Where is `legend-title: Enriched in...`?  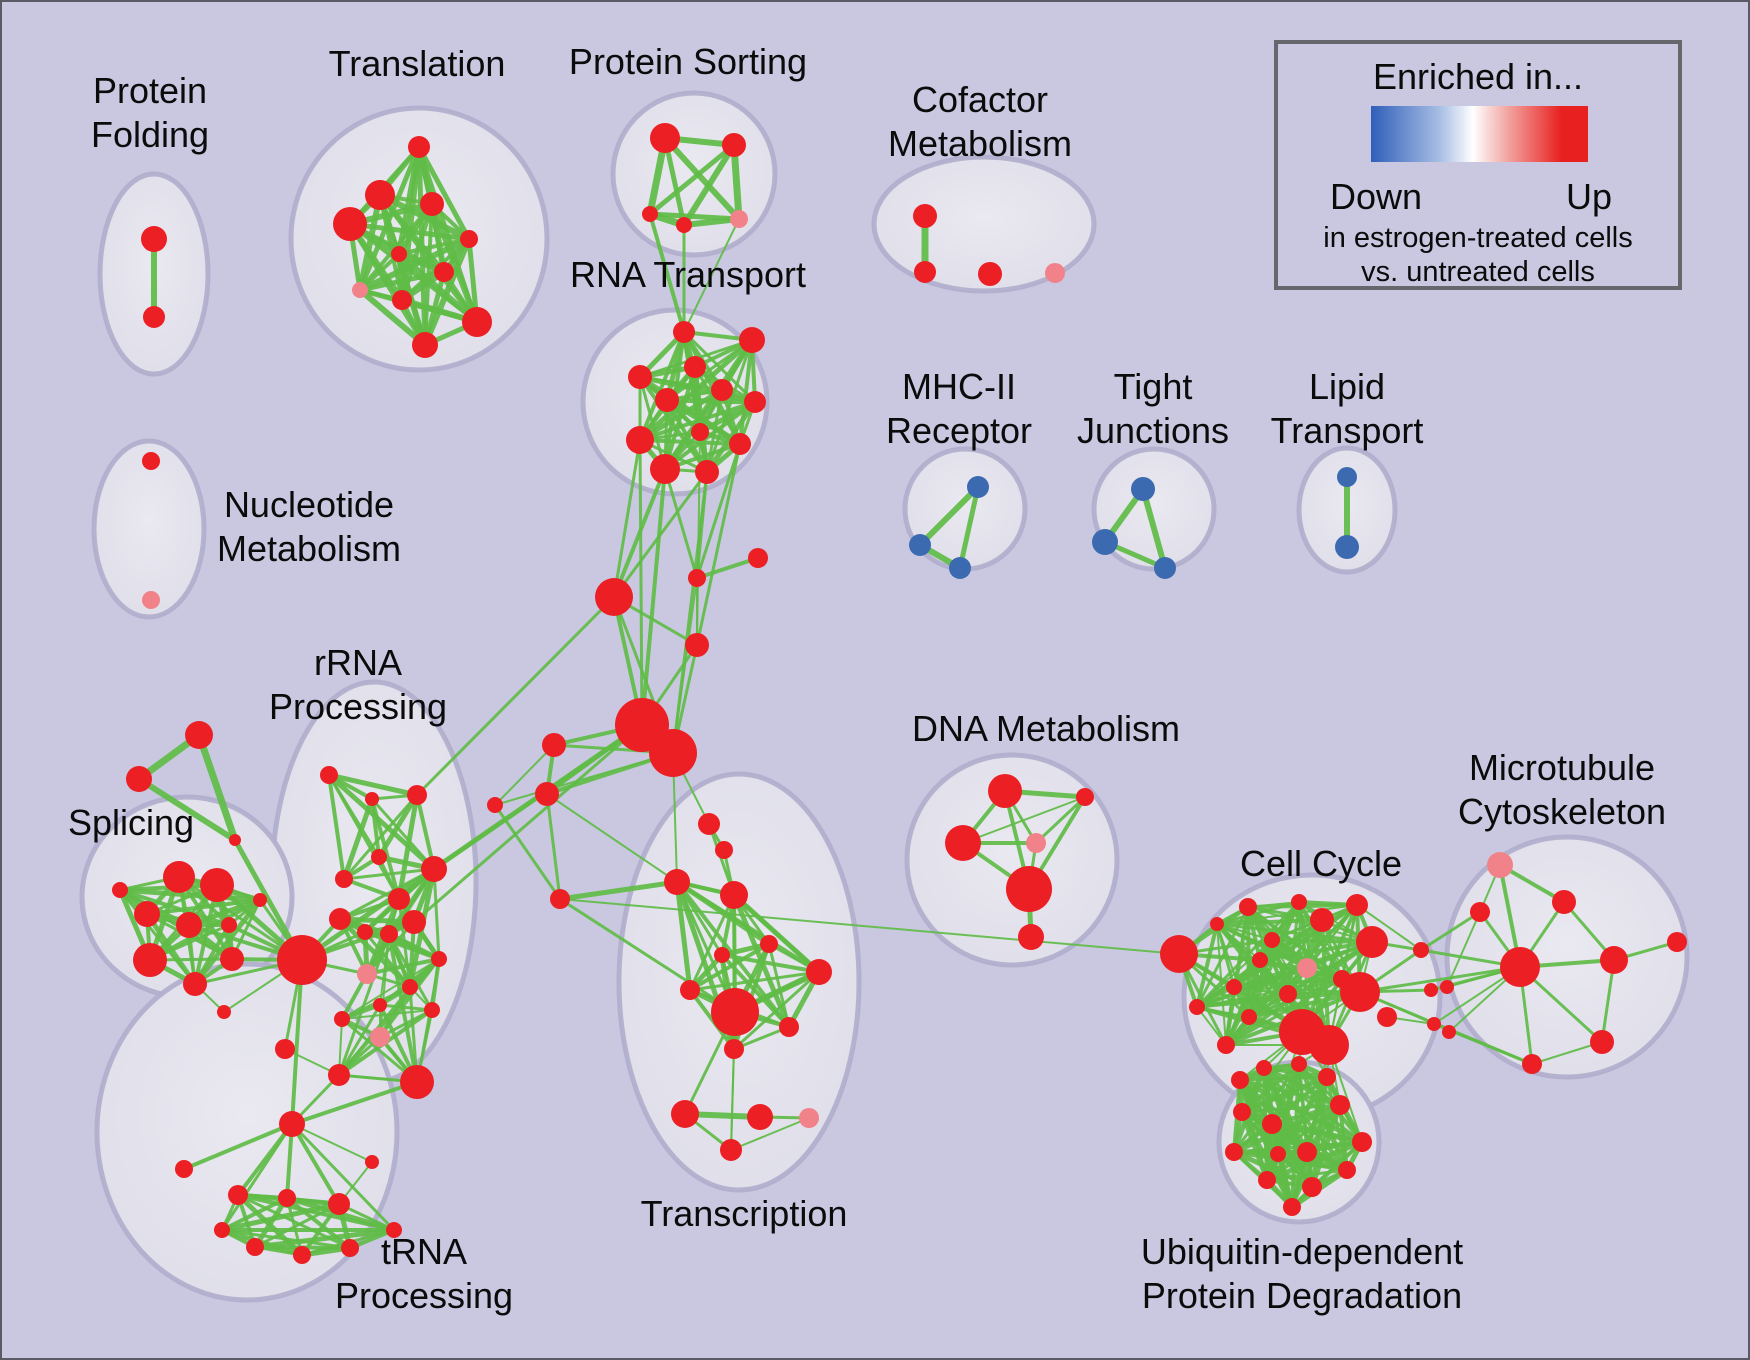
legend-title: Enriched in... is located at coordinates (1478, 76).